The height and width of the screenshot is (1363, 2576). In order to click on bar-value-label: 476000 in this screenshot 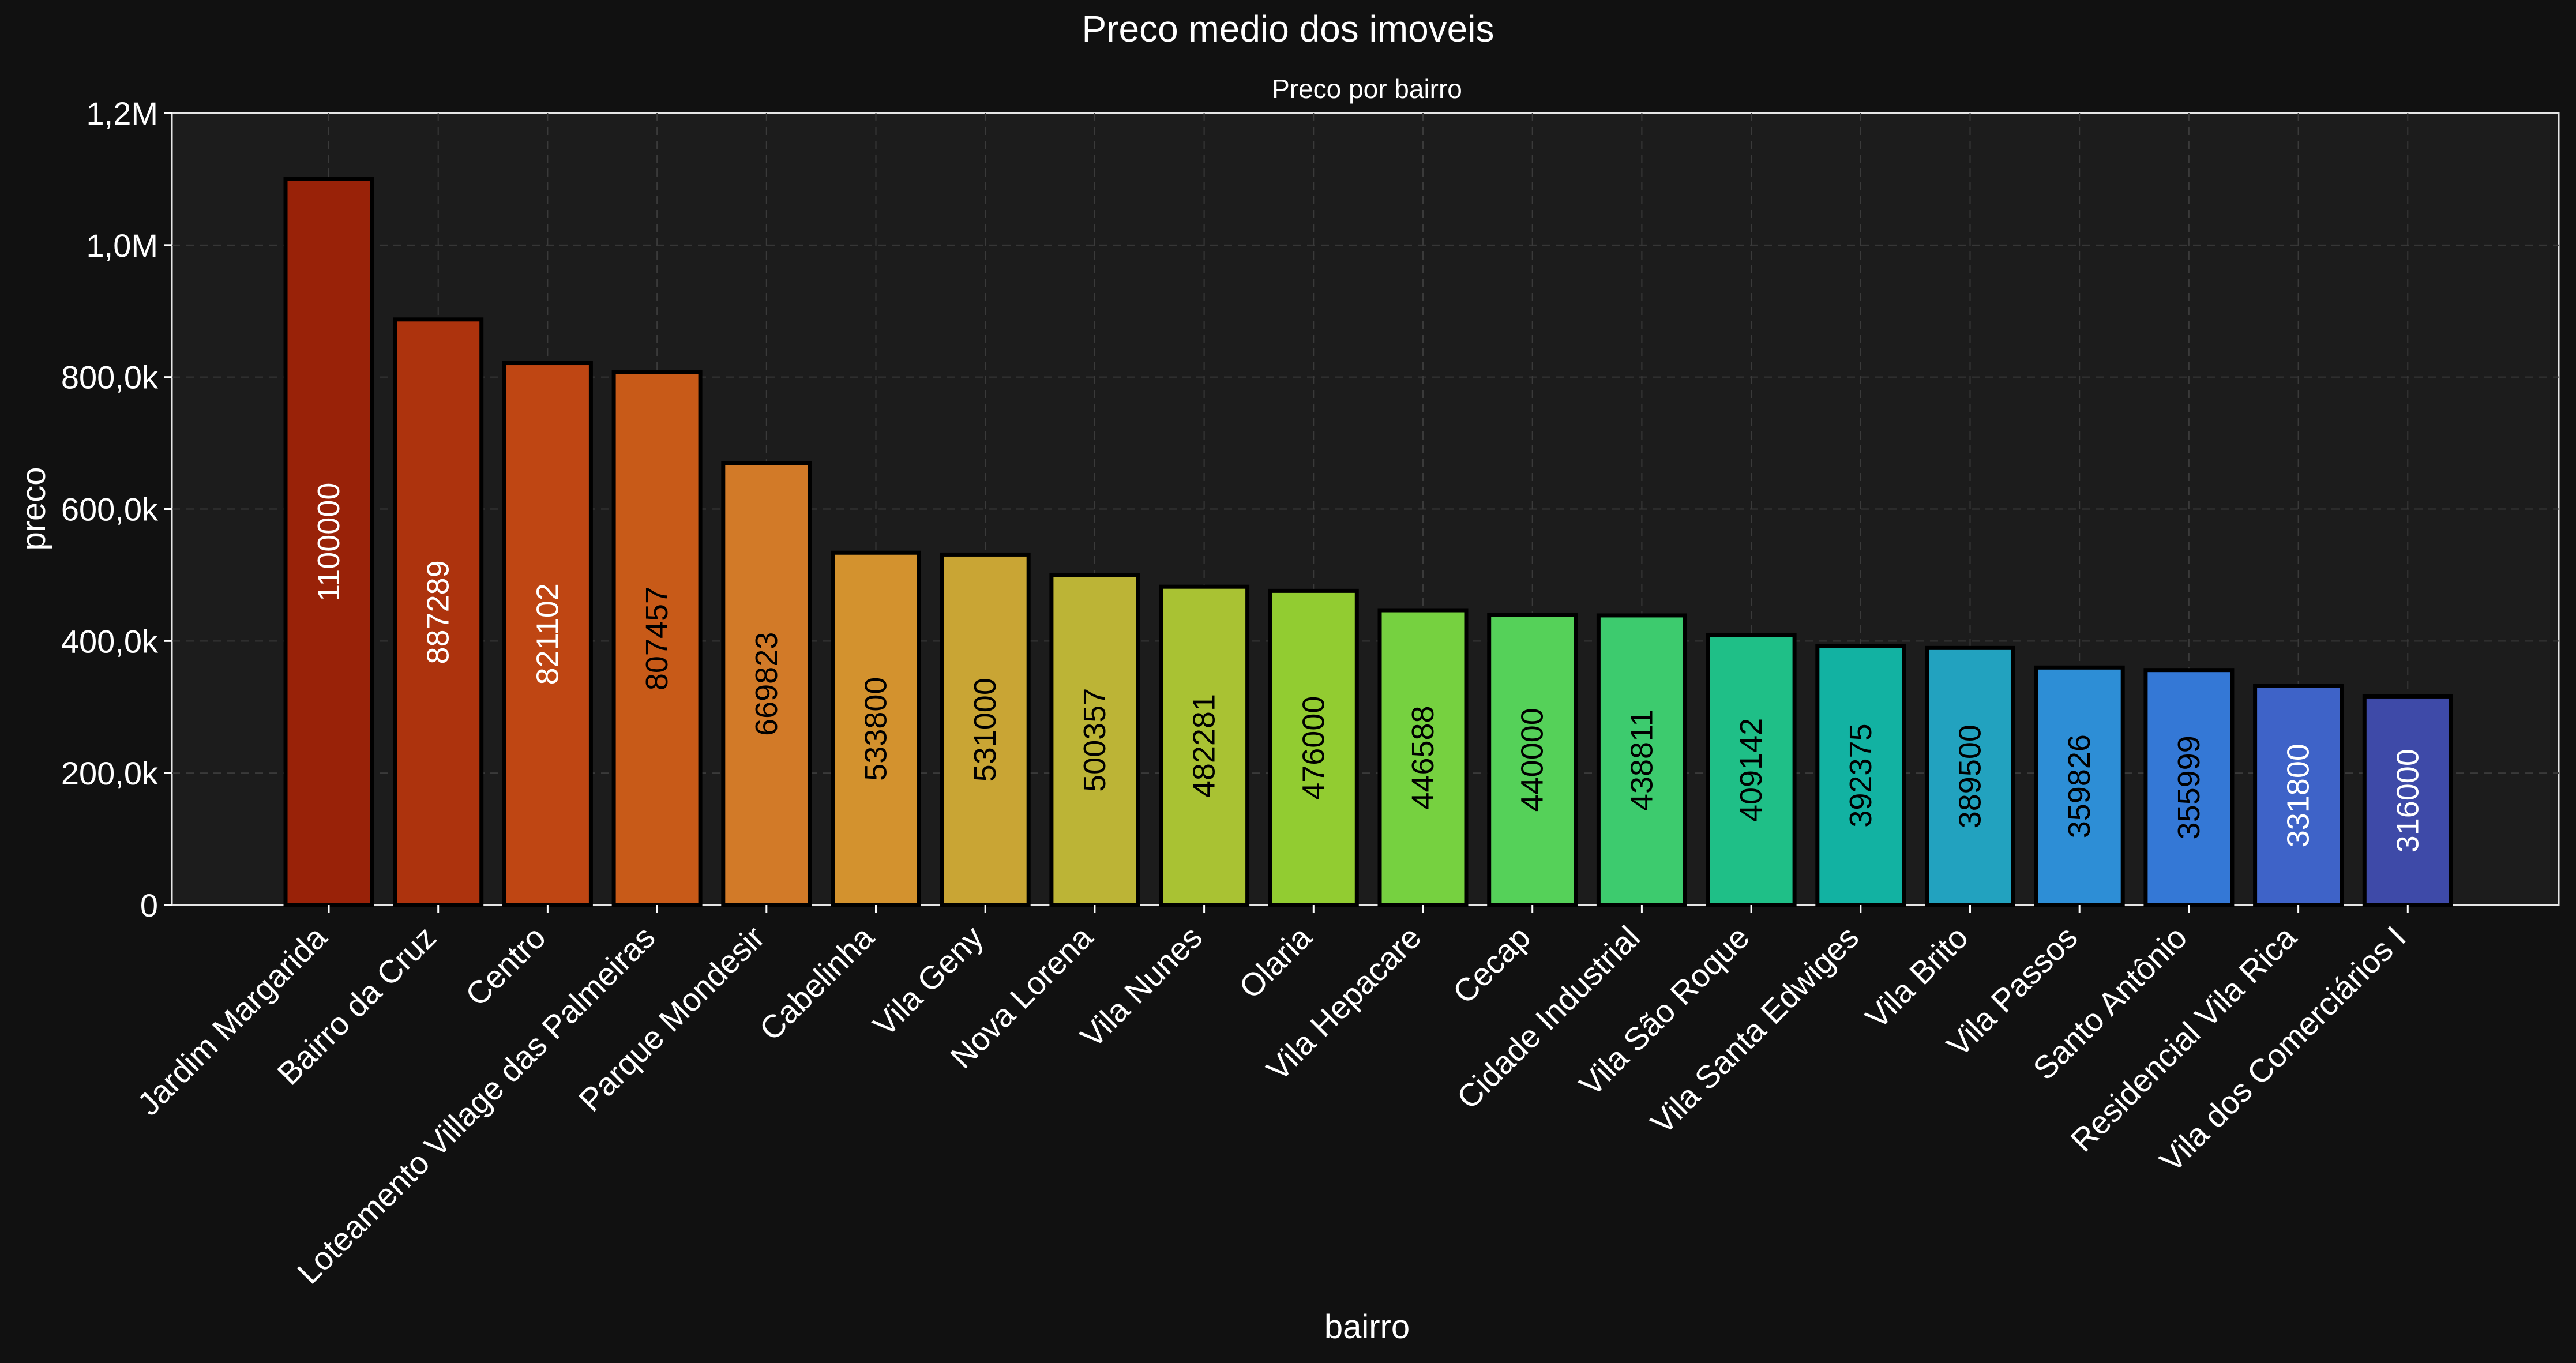, I will do `click(1314, 748)`.